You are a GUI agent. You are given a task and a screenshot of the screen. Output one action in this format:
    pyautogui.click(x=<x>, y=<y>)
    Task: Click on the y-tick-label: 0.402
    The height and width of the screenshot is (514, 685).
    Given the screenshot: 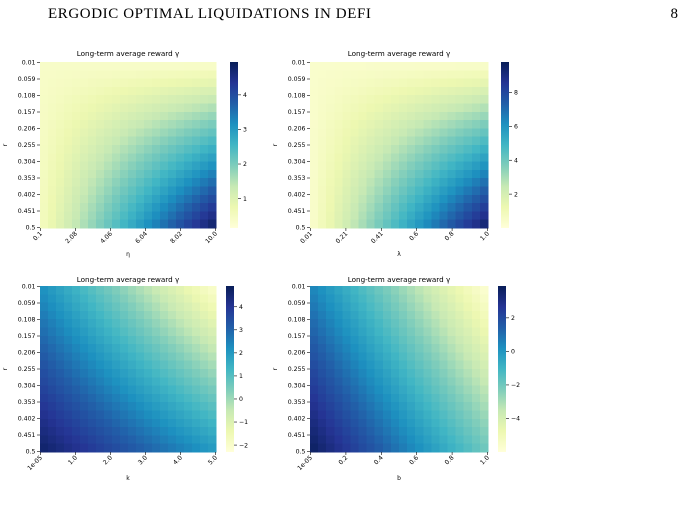 What is the action you would take?
    pyautogui.click(x=297, y=195)
    